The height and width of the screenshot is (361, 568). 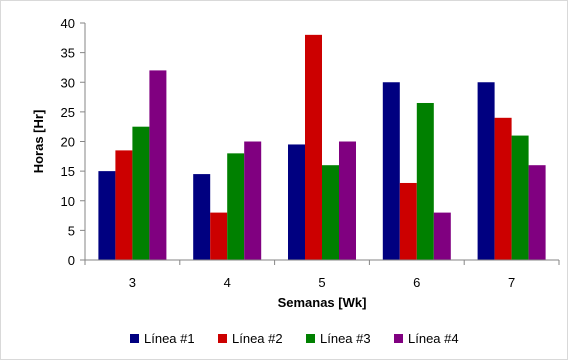 What do you see at coordinates (322, 302) in the screenshot?
I see `x-axis-title: Semanas [Wk]` at bounding box center [322, 302].